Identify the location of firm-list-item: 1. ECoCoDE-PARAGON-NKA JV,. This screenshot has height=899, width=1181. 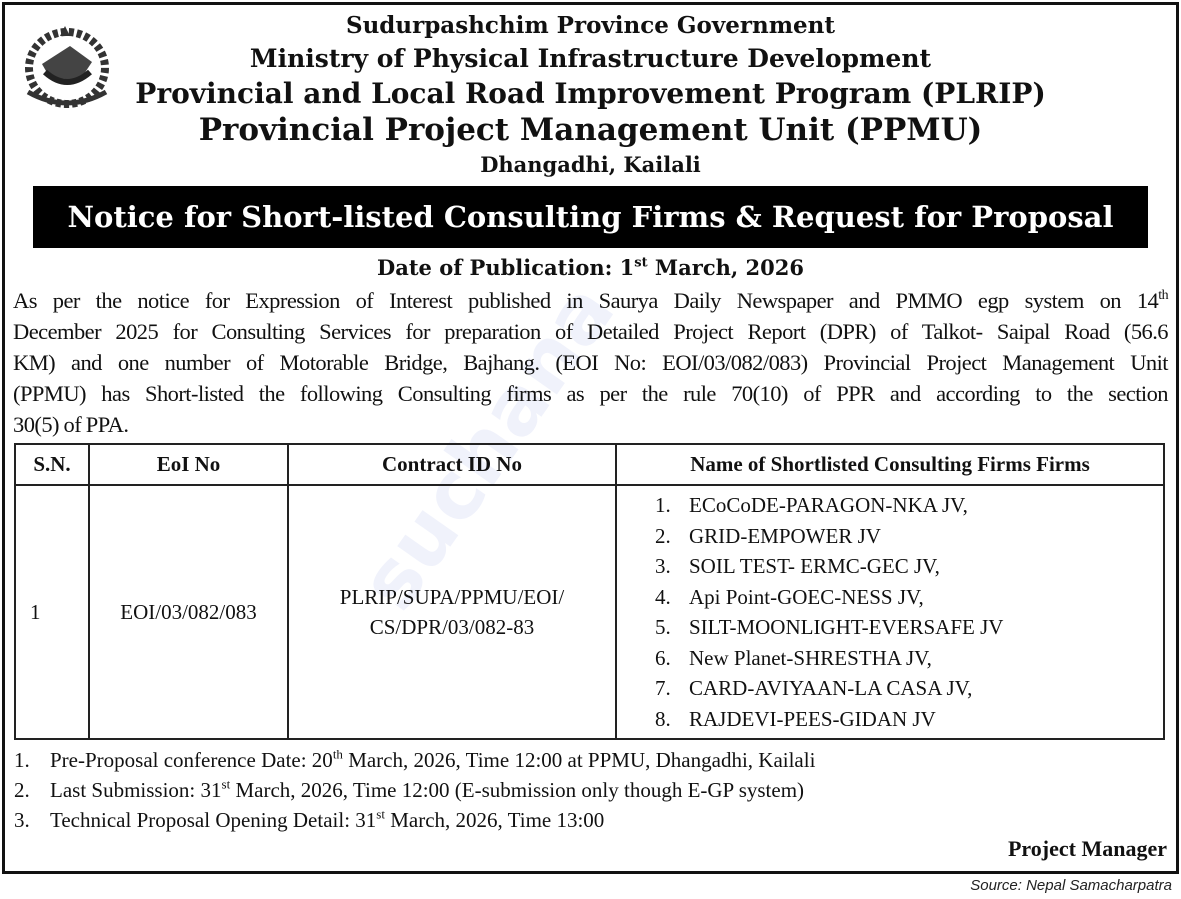
(909, 505).